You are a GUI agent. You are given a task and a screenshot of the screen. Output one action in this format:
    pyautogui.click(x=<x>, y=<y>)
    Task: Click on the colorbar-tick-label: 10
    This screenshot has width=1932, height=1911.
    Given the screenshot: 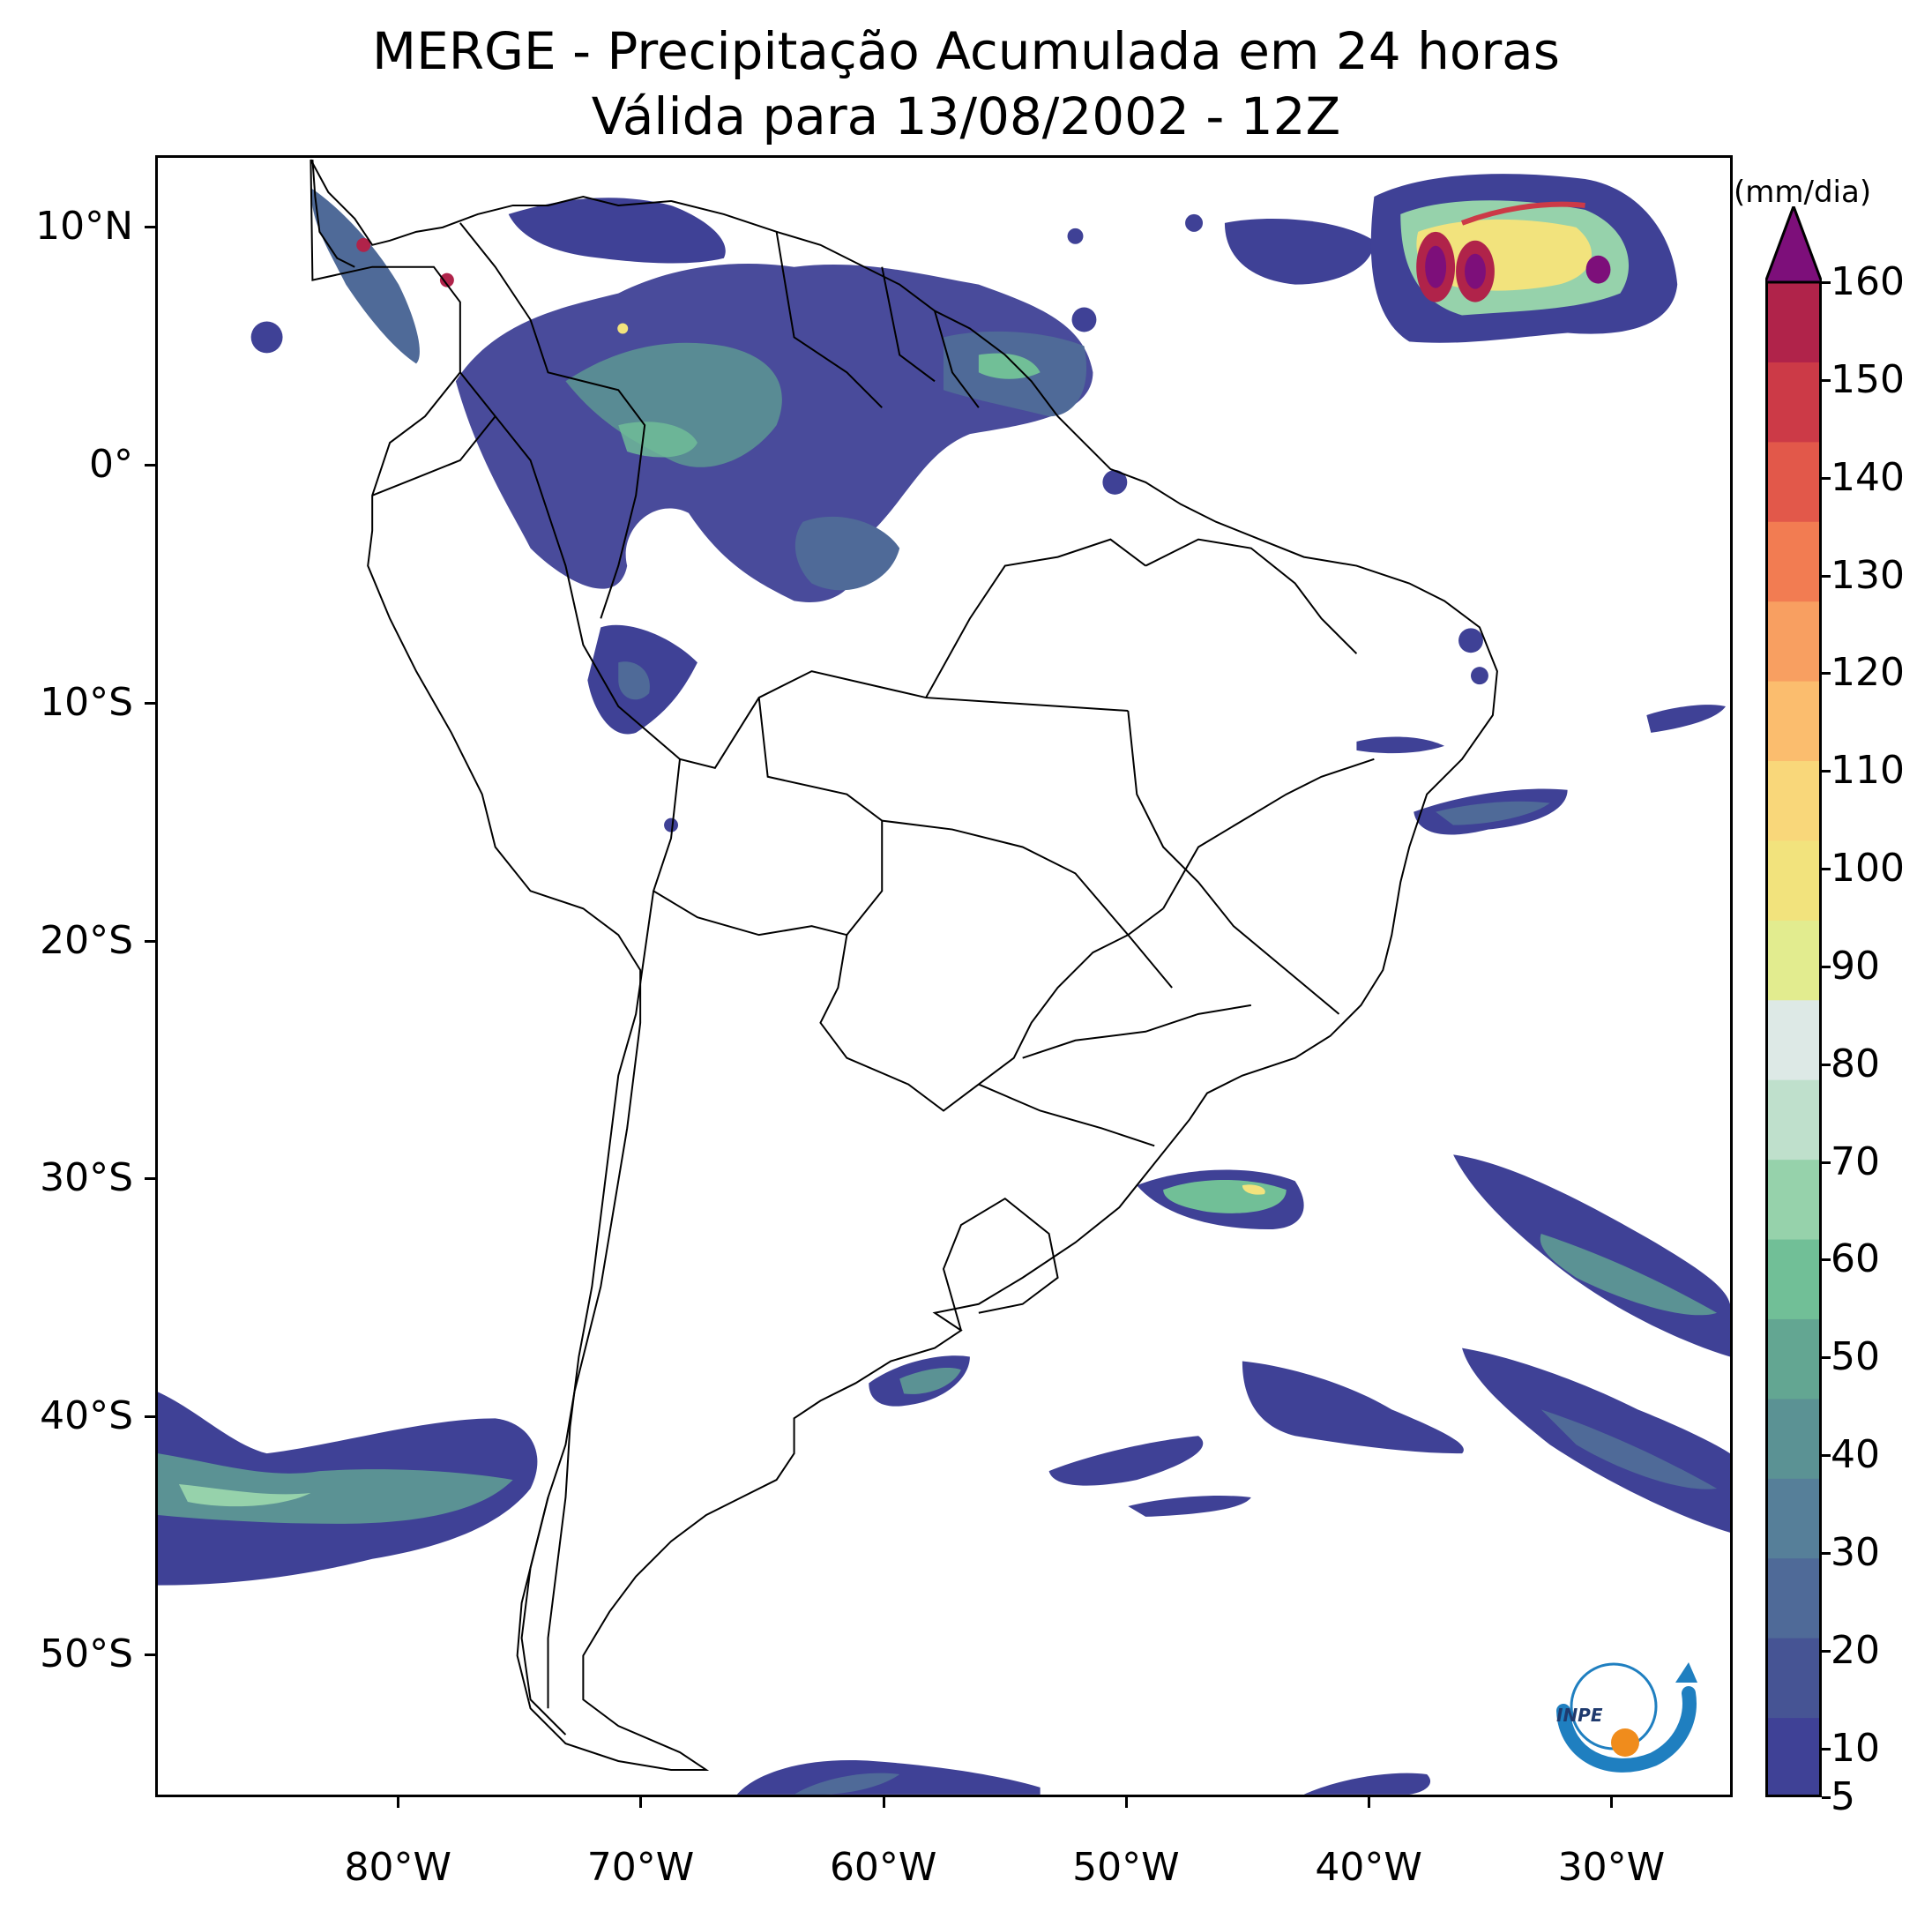 What is the action you would take?
    pyautogui.click(x=1855, y=1748)
    